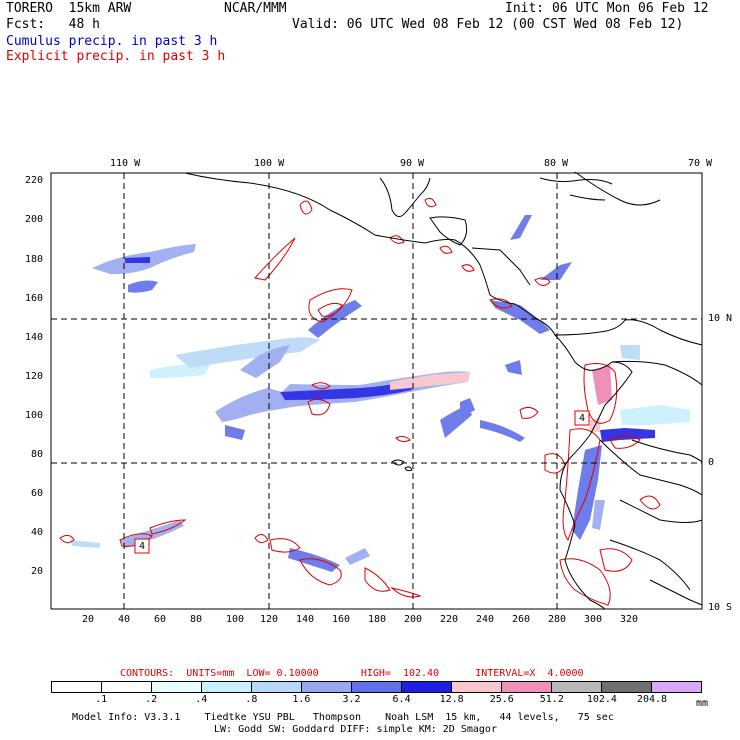  What do you see at coordinates (34, 337) in the screenshot?
I see `y-tick: 140` at bounding box center [34, 337].